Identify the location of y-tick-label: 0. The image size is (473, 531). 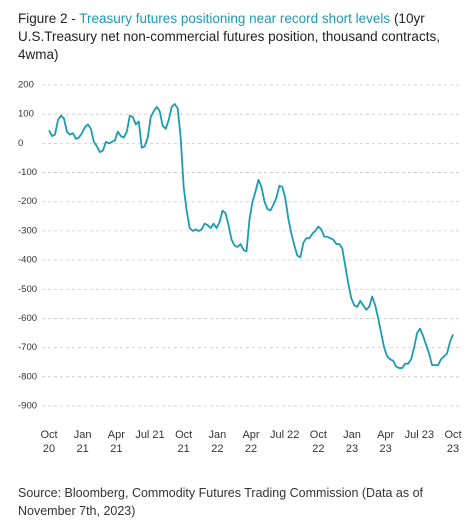
(20, 143).